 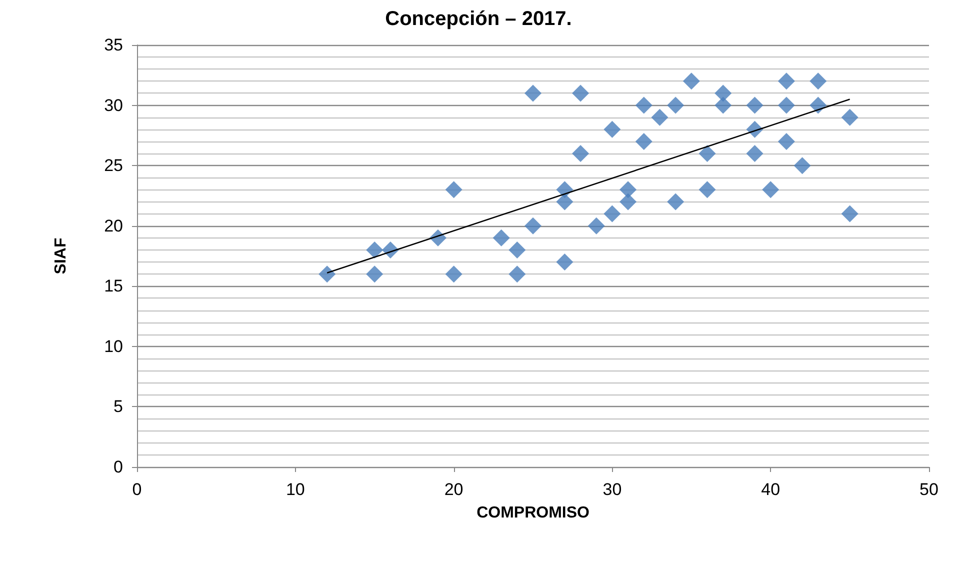 What do you see at coordinates (929, 489) in the screenshot?
I see `x-tick-label: 50` at bounding box center [929, 489].